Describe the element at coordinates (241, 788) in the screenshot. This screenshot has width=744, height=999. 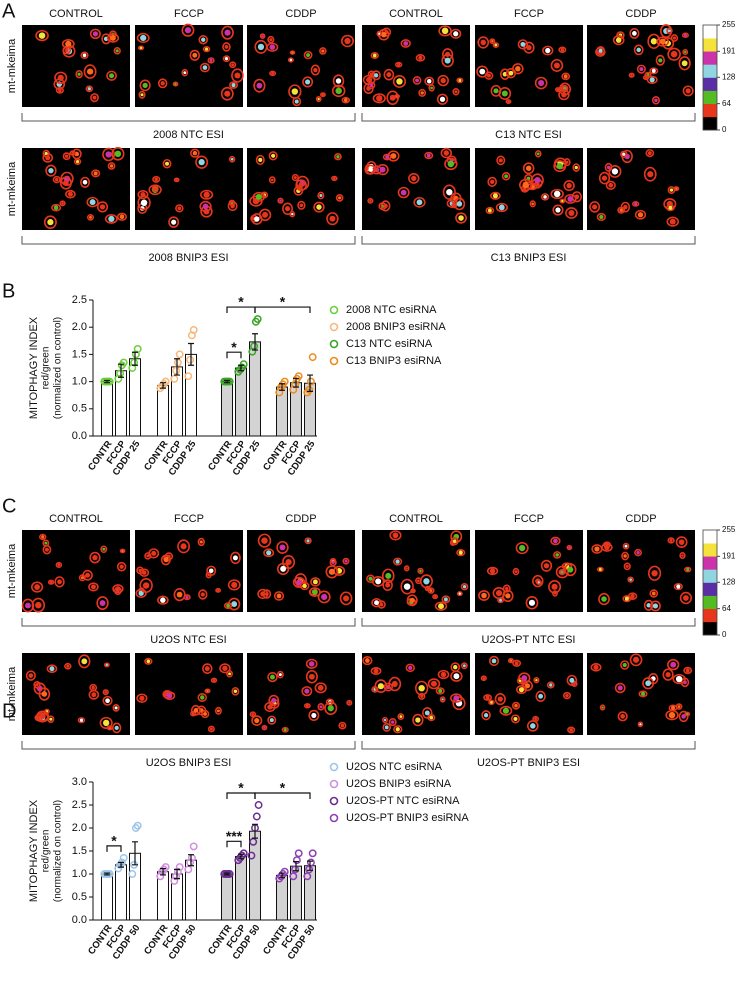
I see `significance-label: *` at that location.